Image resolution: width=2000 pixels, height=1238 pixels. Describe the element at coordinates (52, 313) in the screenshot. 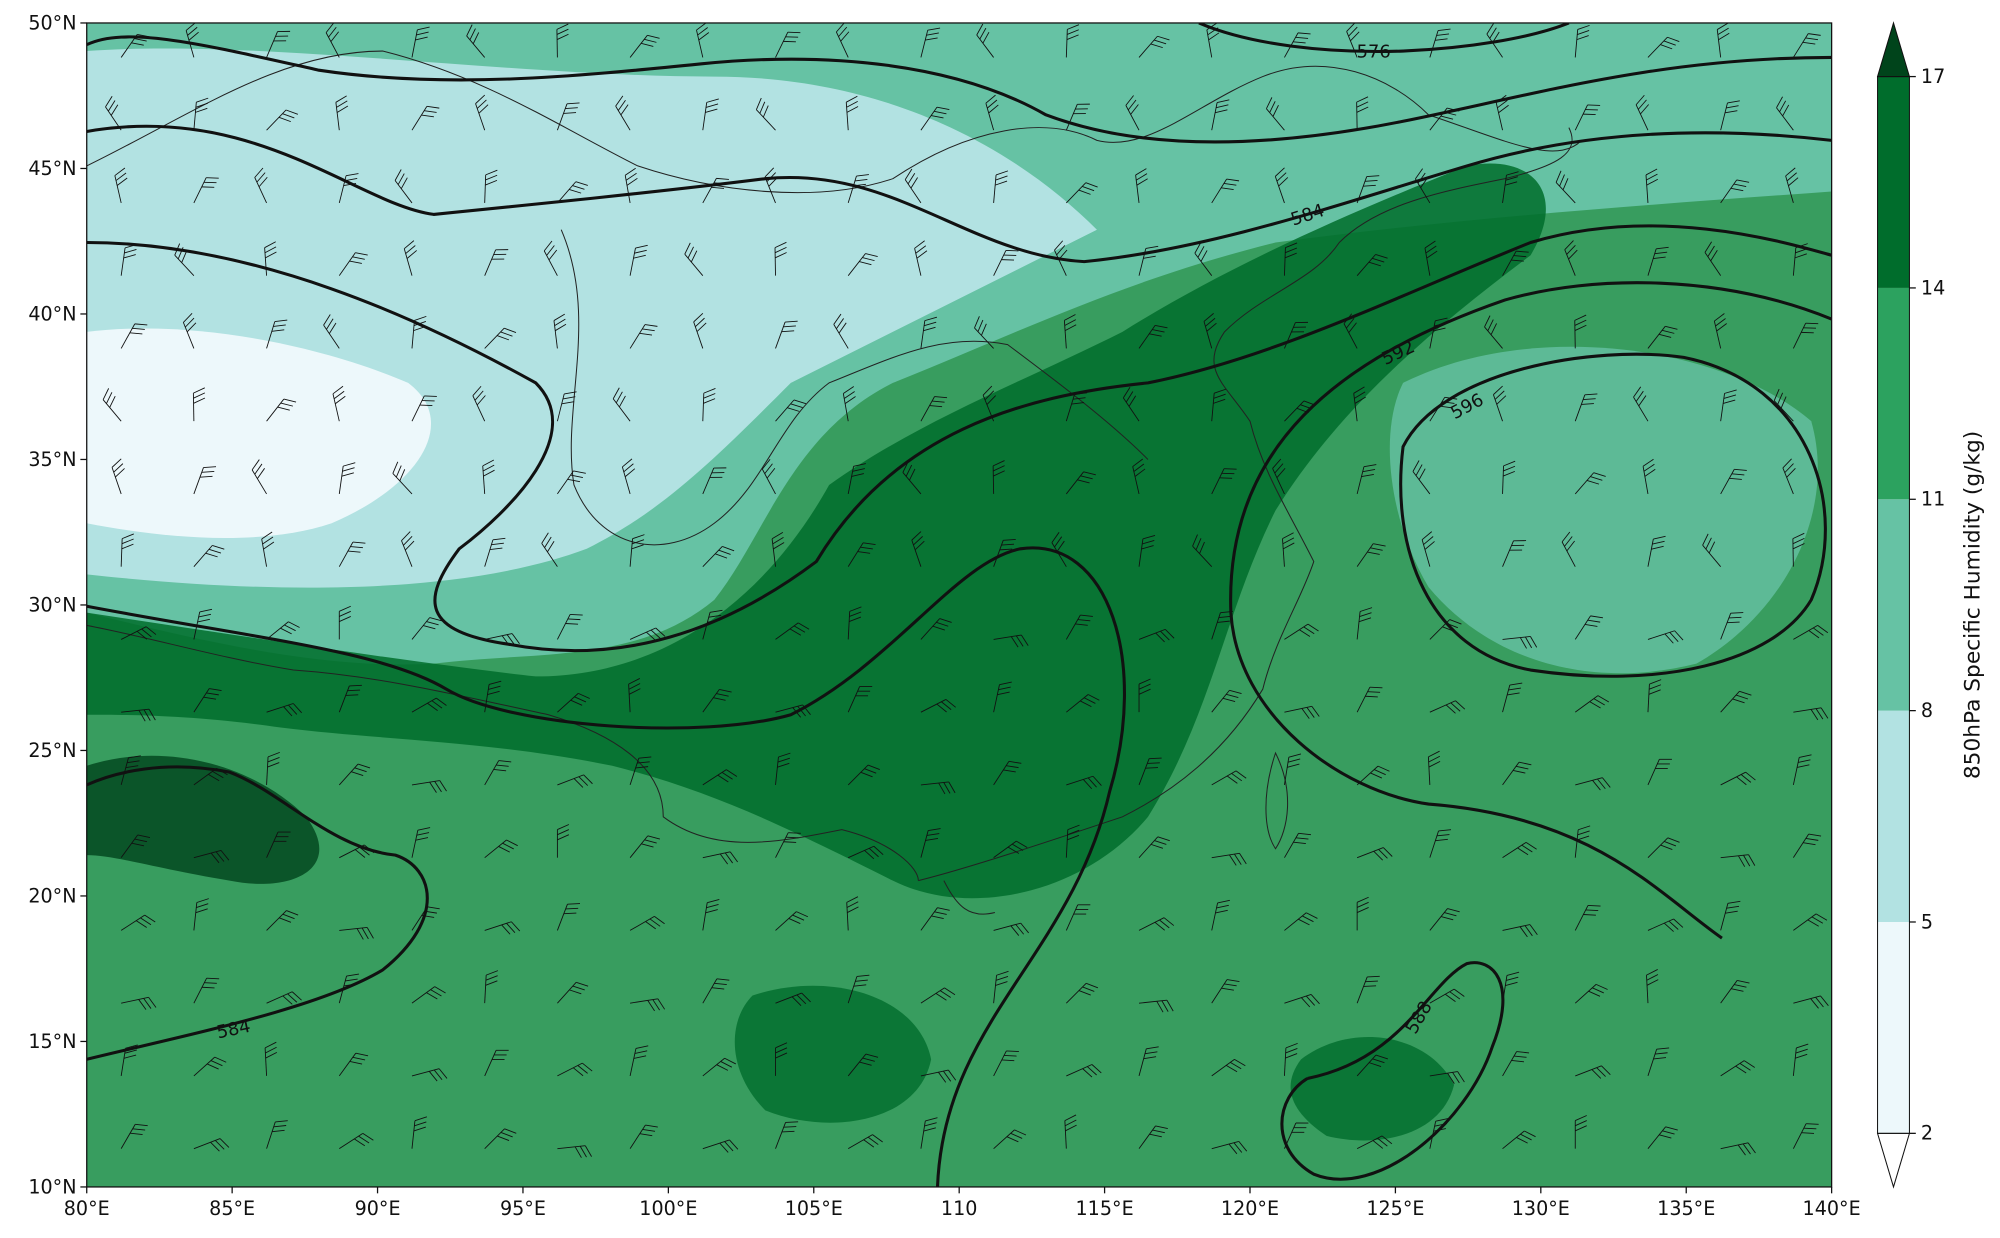

I see `y-tick-label: 40°N` at that location.